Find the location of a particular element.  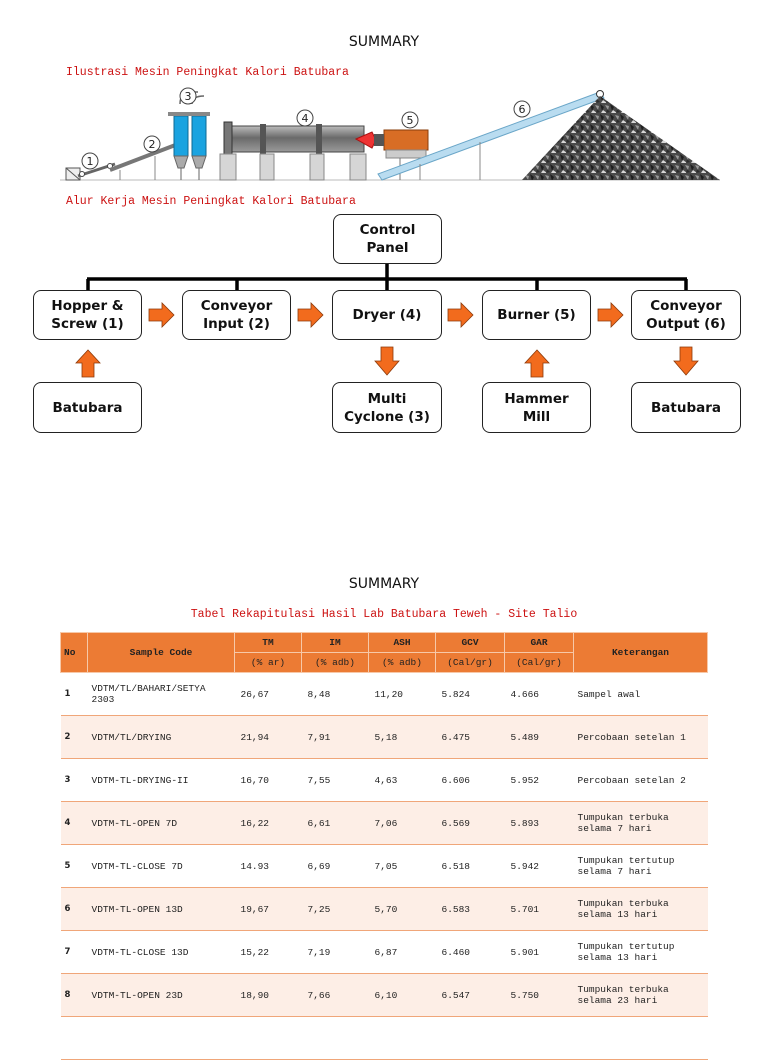

cell-im: 7,66 is located at coordinates (335, 995).